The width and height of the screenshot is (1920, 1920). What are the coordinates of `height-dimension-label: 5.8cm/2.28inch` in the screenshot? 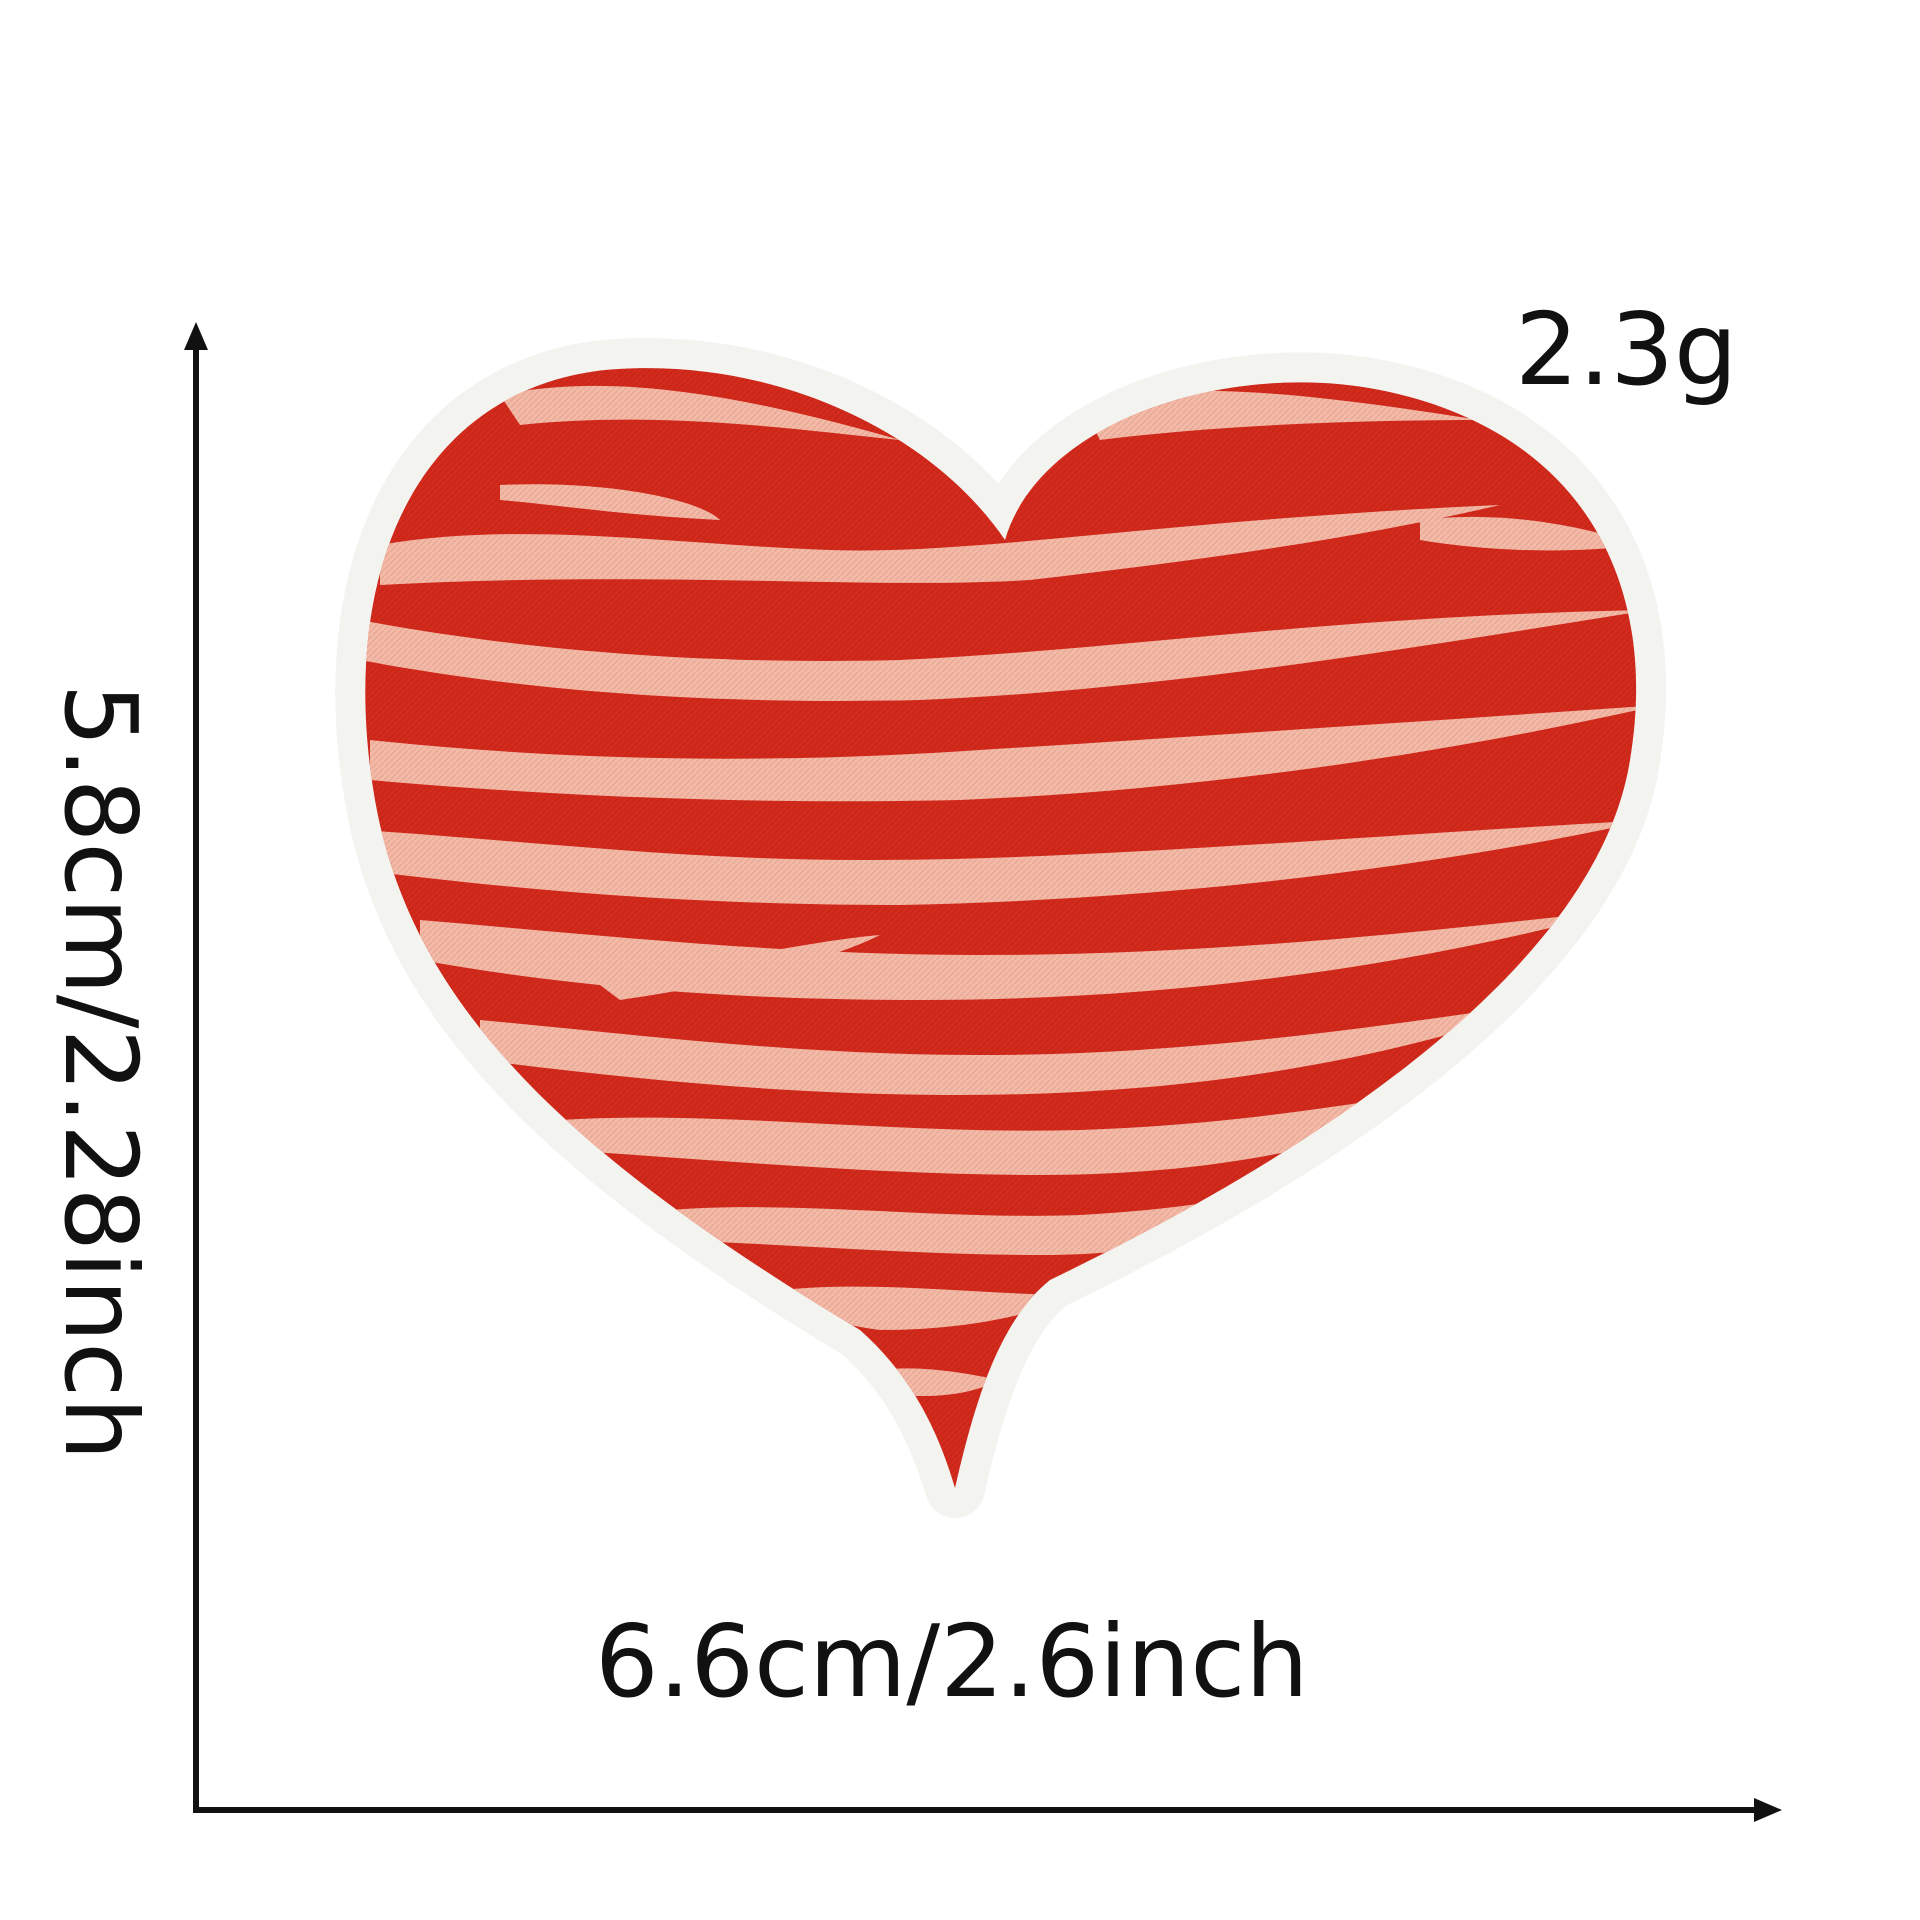 It's located at (100, 1072).